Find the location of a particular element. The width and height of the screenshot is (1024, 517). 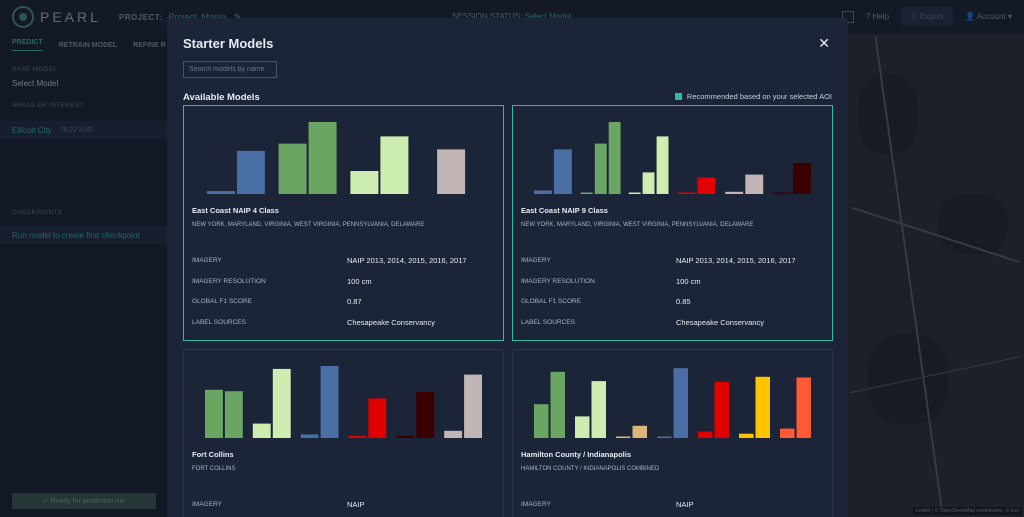

session-status: SESSION STATUS: Select Model is located at coordinates (511, 16).